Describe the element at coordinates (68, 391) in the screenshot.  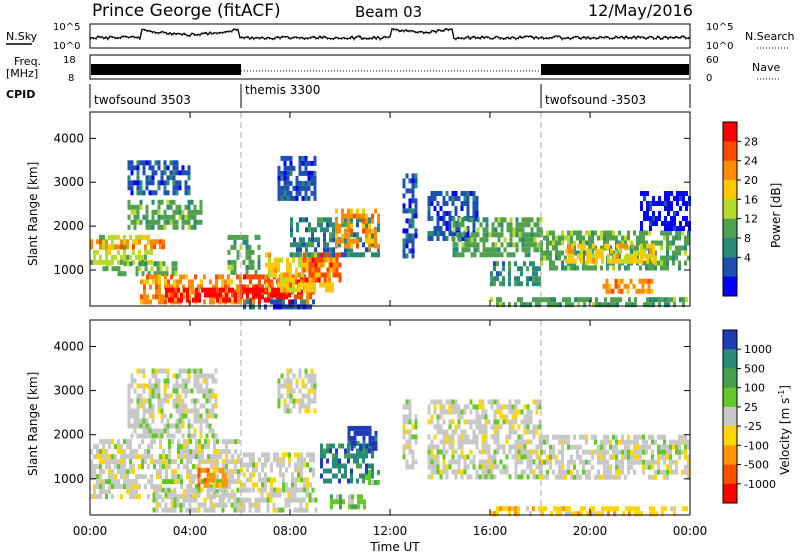
I see `y-tick-label: 3000` at that location.